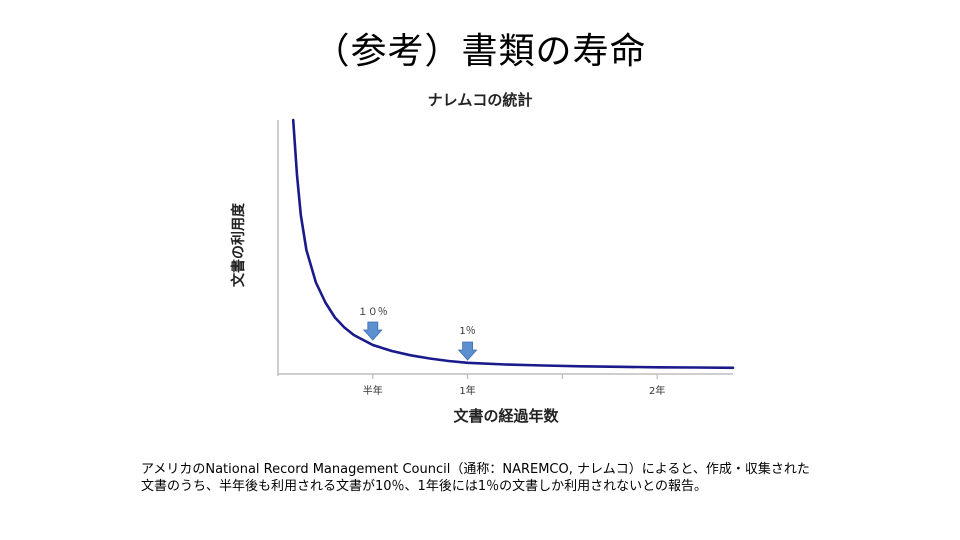  What do you see at coordinates (480, 100) in the screenshot?
I see `chart-title: ナレムコの統計` at bounding box center [480, 100].